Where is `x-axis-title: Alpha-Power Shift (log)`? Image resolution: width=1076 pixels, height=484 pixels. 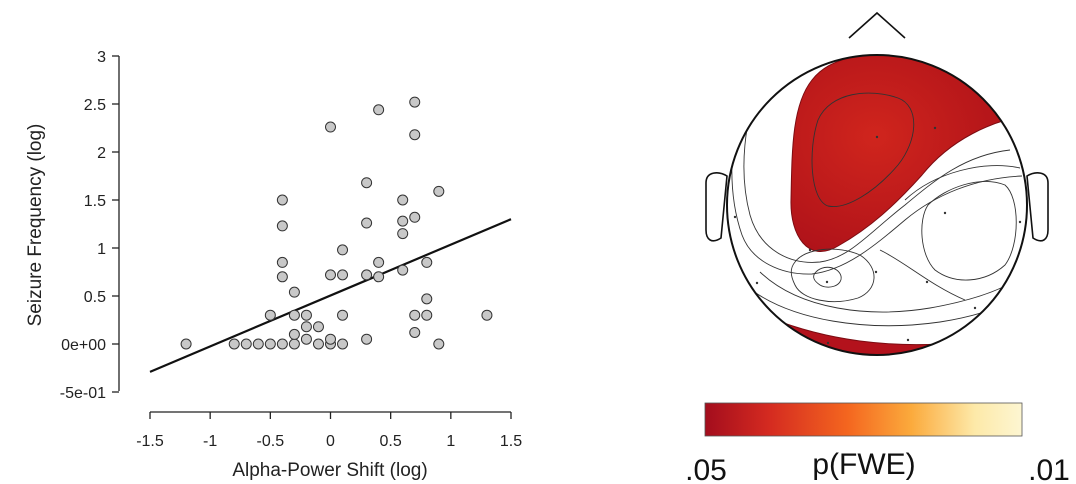
x-axis-title: Alpha-Power Shift (log) is located at coordinates (329, 470).